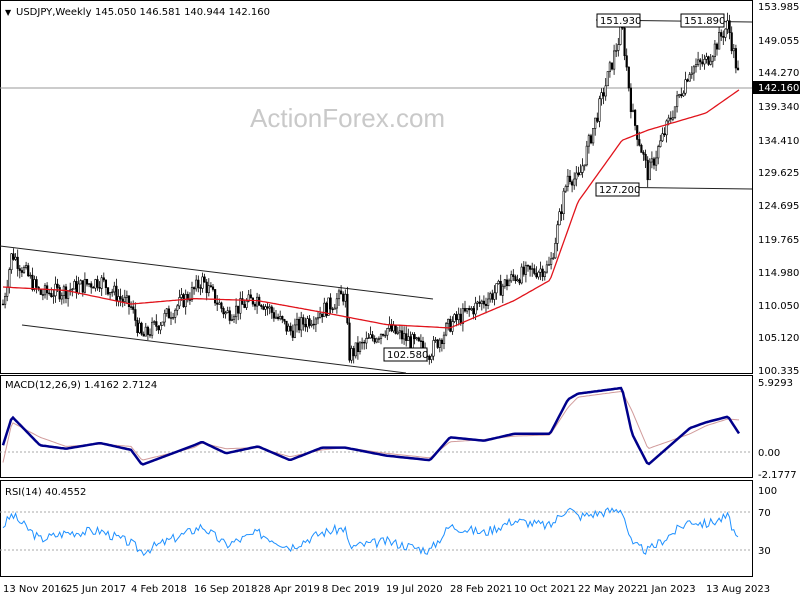 The image size is (800, 600). I want to click on x-tick: 28 Apr 2019, so click(289, 589).